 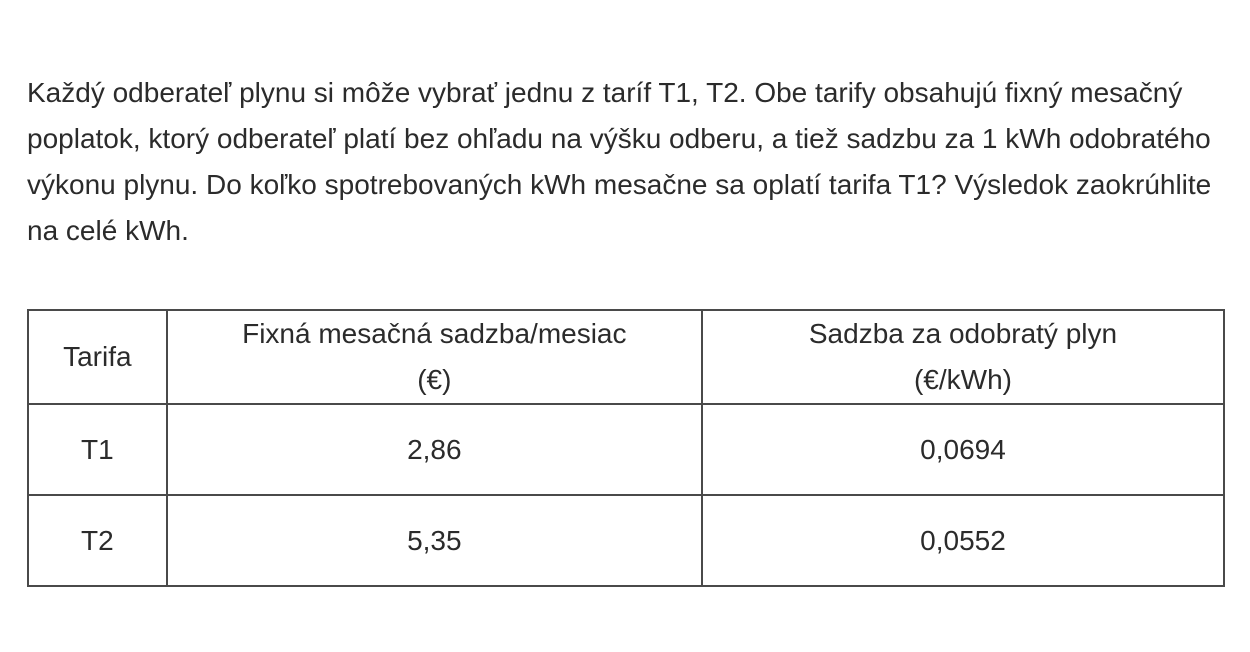 I want to click on header-gas-rate-unit: (€/kWh), so click(x=962, y=379).